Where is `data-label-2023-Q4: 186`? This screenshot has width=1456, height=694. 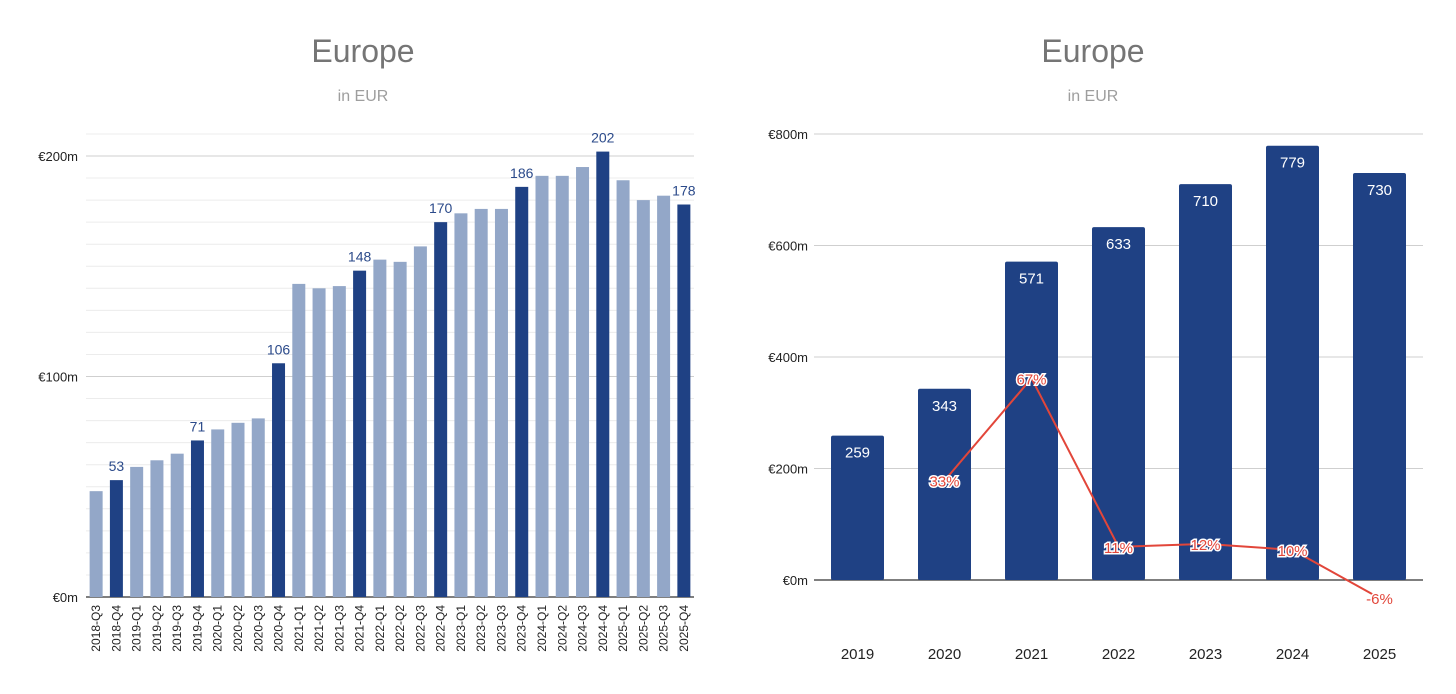
data-label-2023-Q4: 186 is located at coordinates (522, 173).